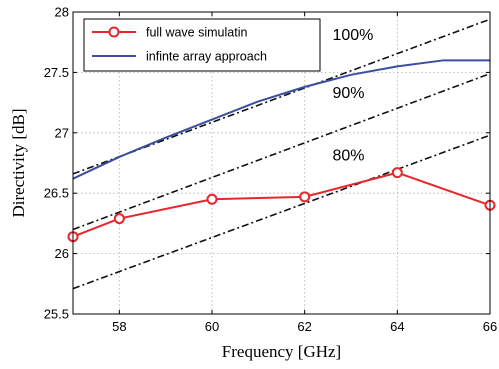 This screenshot has width=499, height=369. I want to click on x-tick-label: 60, so click(212, 326).